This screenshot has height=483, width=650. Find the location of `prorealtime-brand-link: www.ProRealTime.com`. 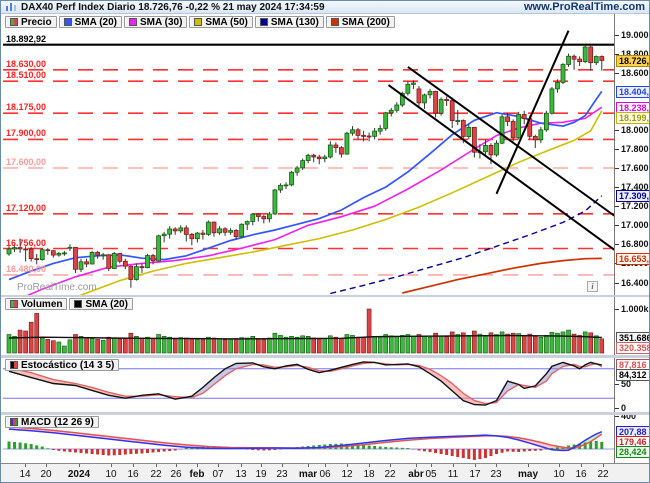

prorealtime-brand-link: www.ProRealTime.com is located at coordinates (584, 7).